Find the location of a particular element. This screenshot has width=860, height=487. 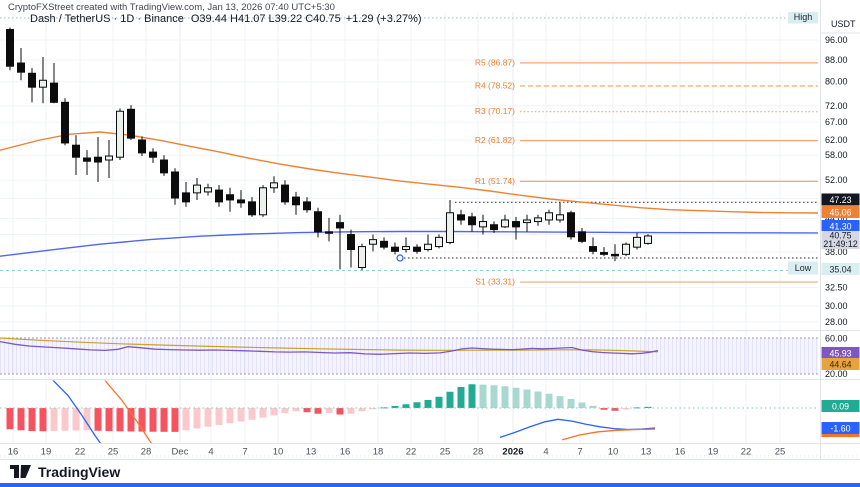

axis-badge: 45.06 is located at coordinates (840, 212).